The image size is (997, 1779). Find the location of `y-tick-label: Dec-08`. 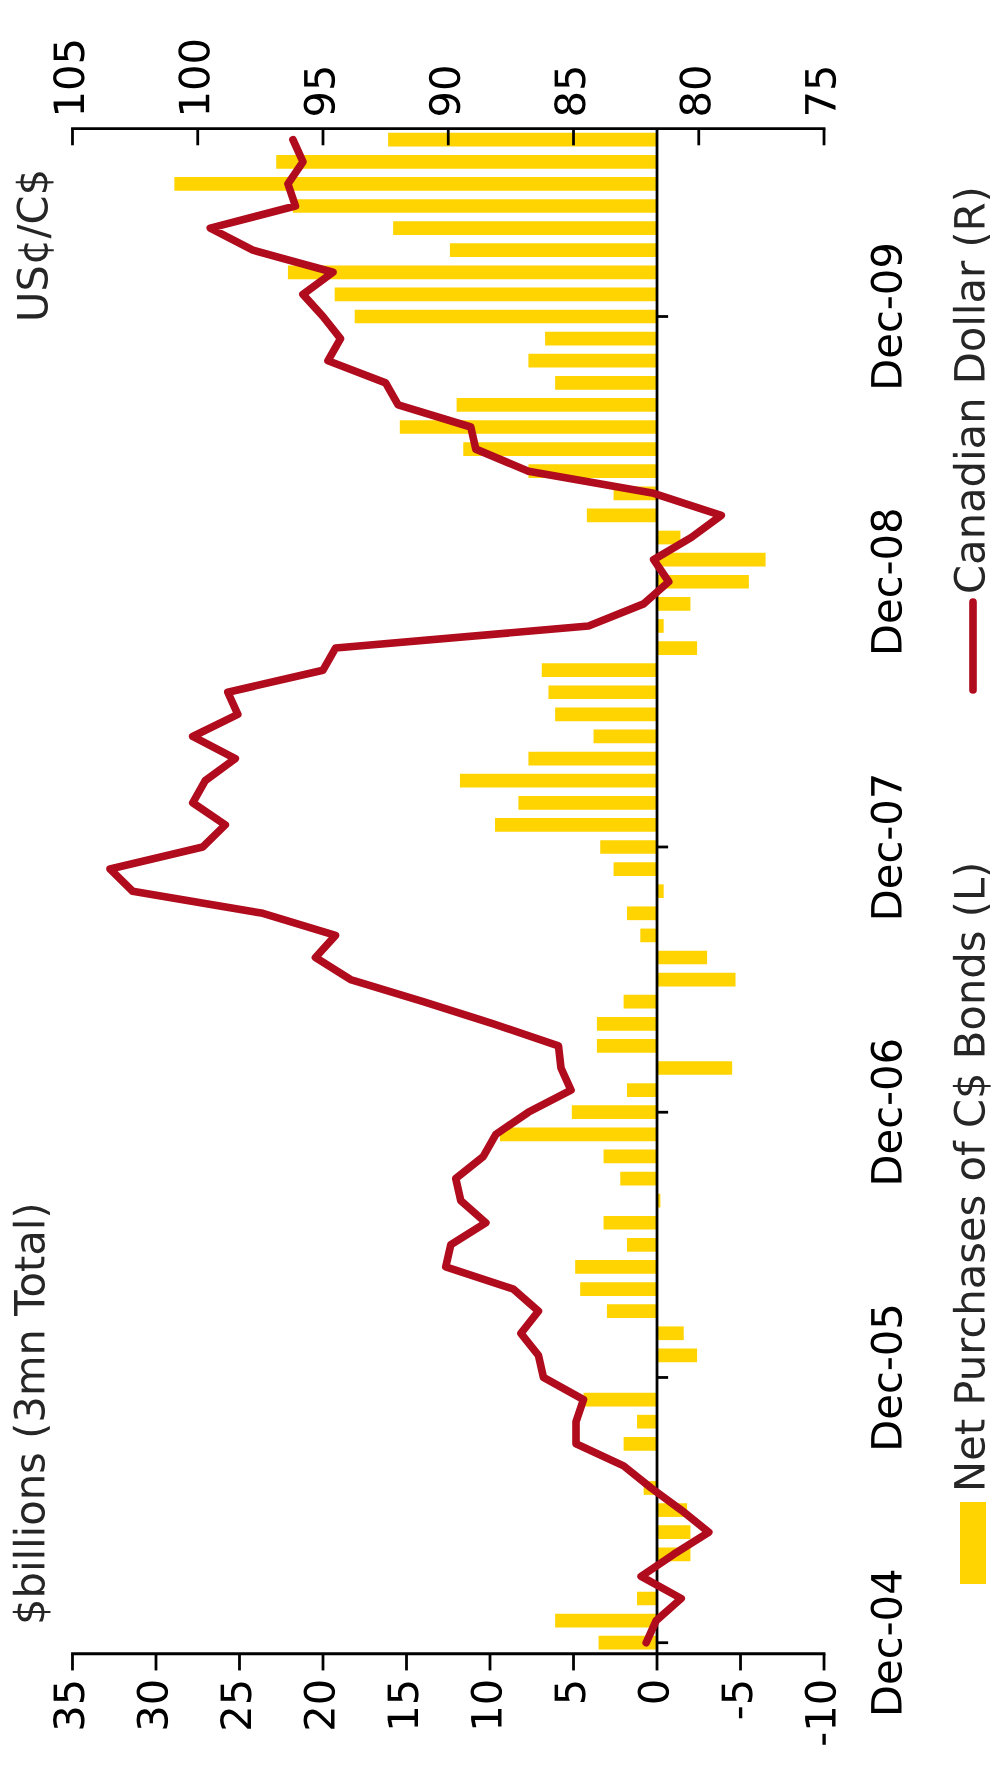

y-tick-label: Dec-08 is located at coordinates (886, 581).